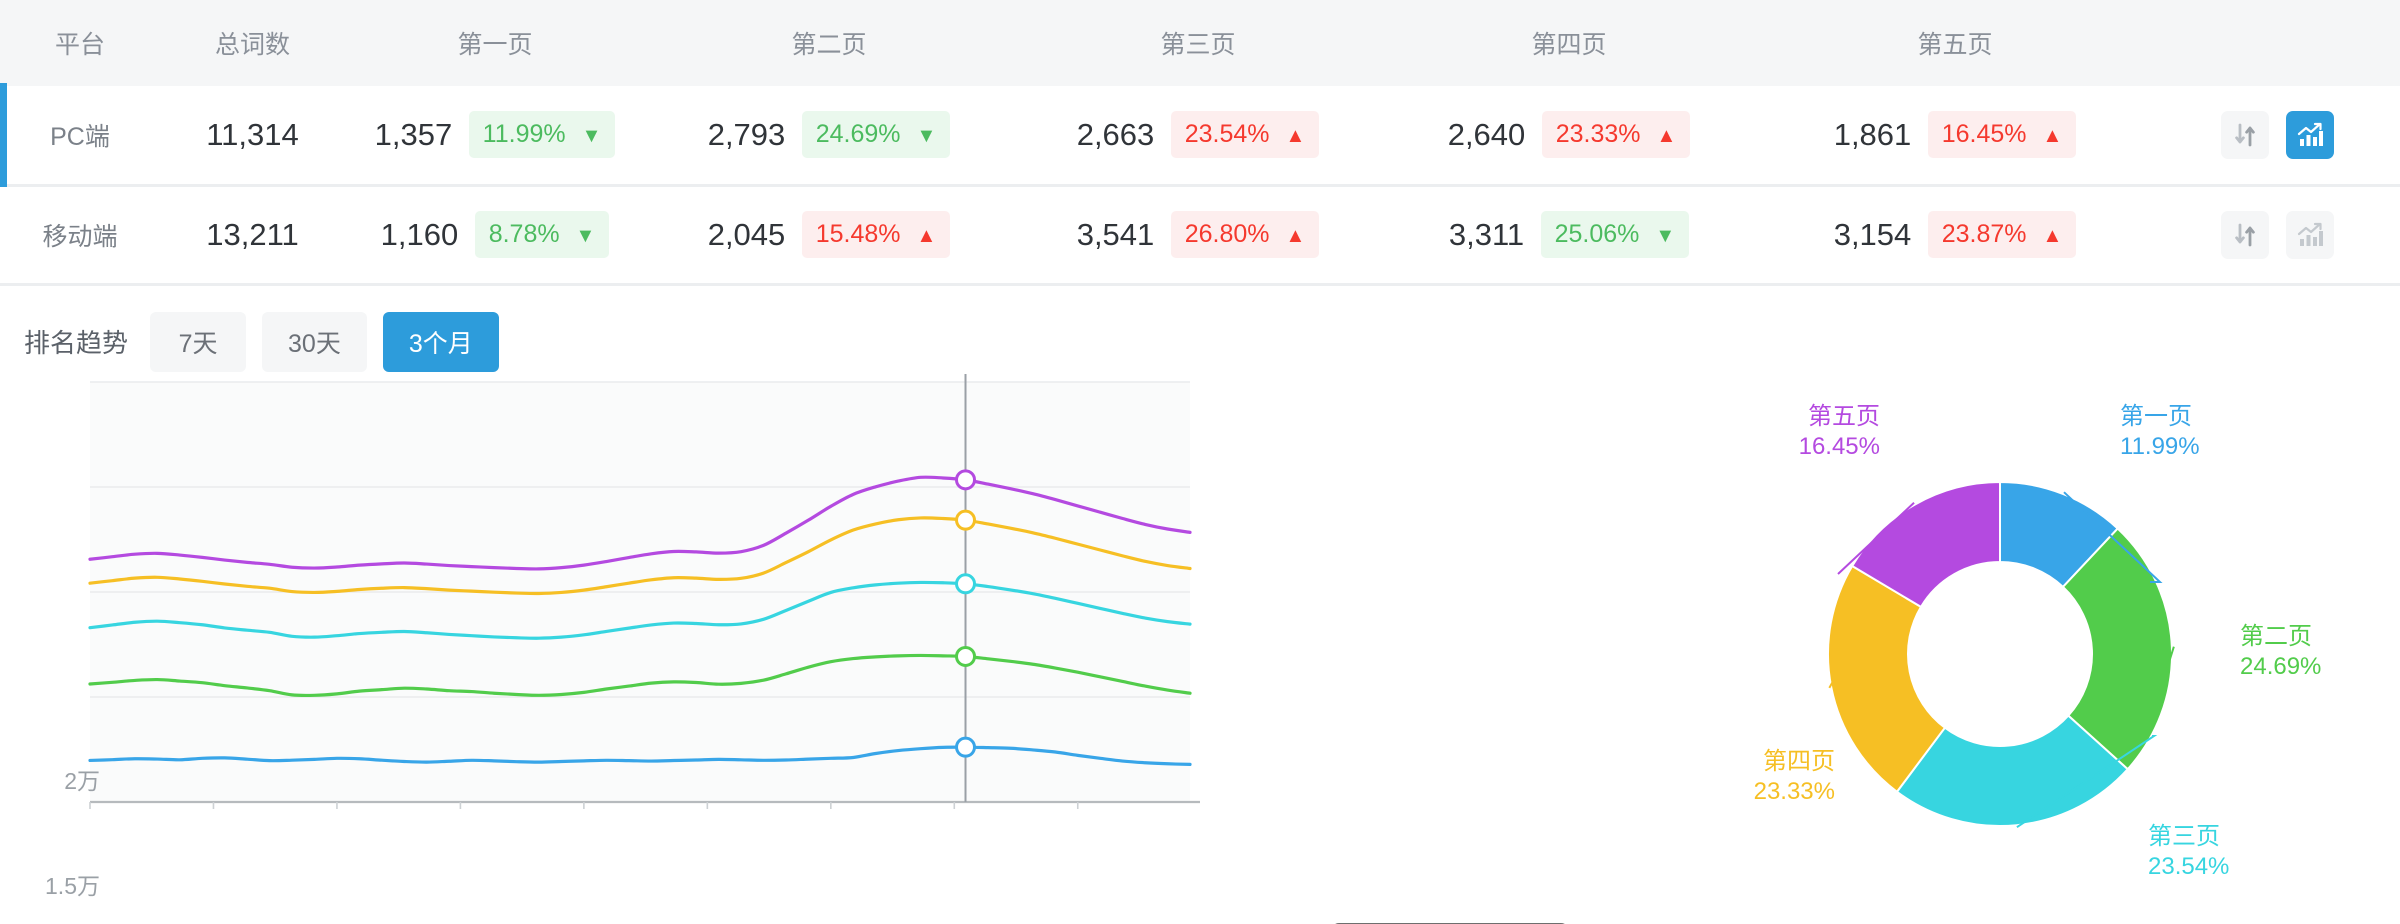 The width and height of the screenshot is (2400, 924). What do you see at coordinates (1598, 134) in the screenshot?
I see `page4-change-pct: 23.33%` at bounding box center [1598, 134].